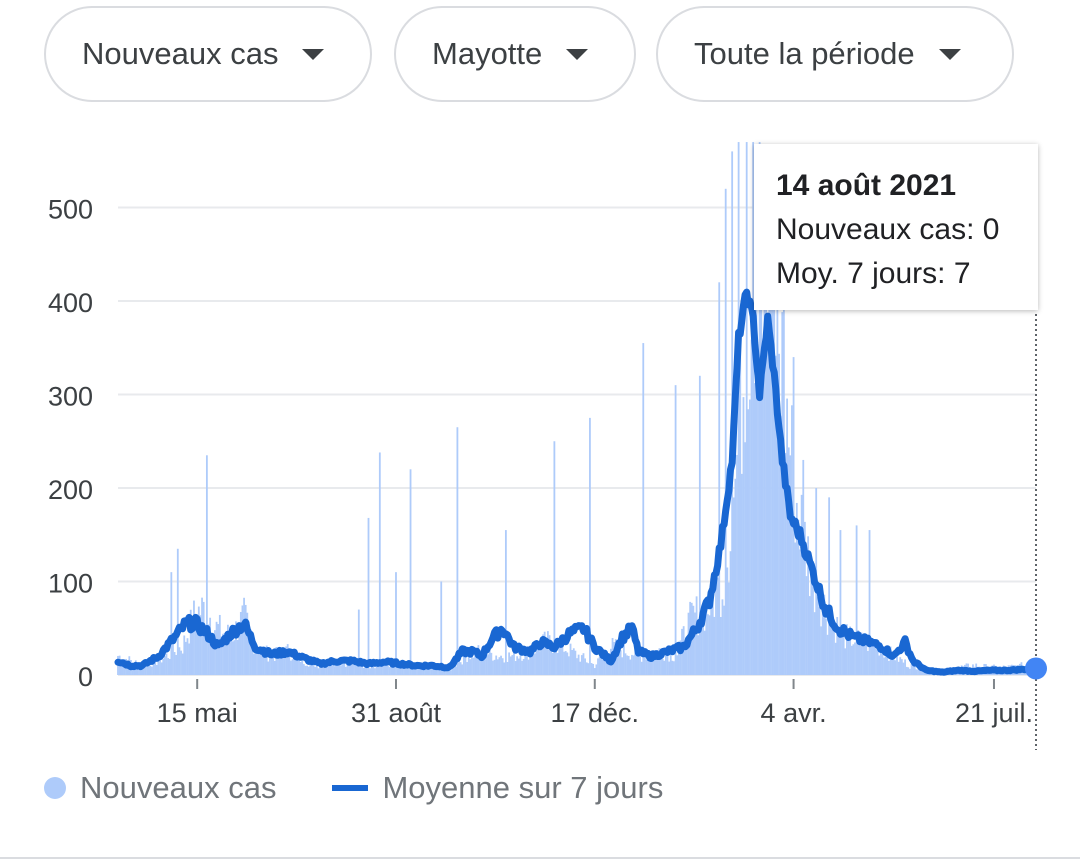 The height and width of the screenshot is (867, 1080). What do you see at coordinates (70, 584) in the screenshot?
I see `y-tick-label: 100` at bounding box center [70, 584].